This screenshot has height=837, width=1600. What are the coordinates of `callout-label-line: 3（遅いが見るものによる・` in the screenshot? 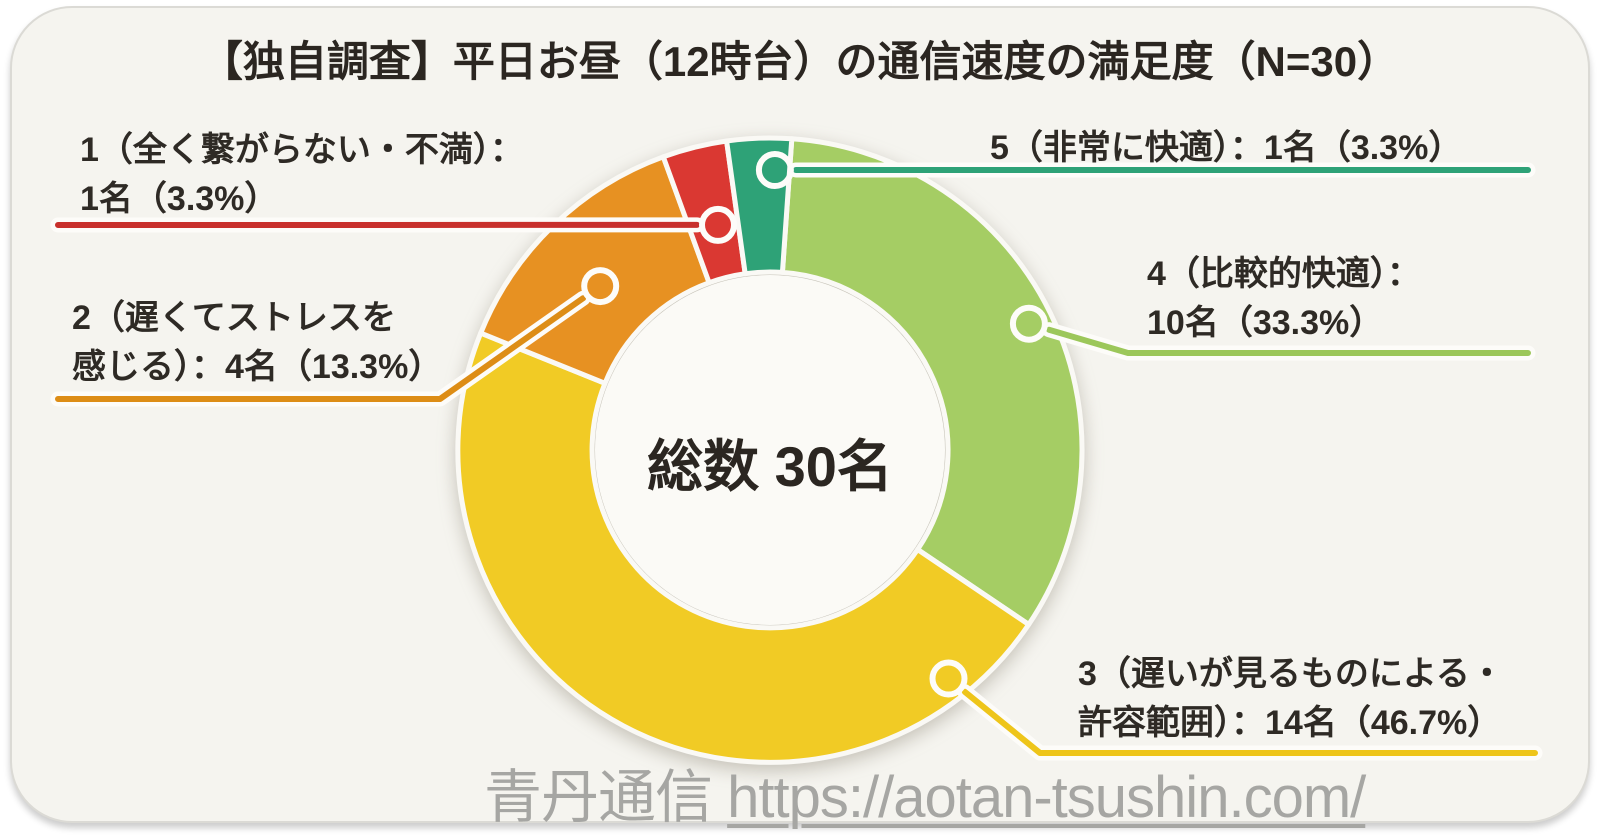 It's located at (1291, 674).